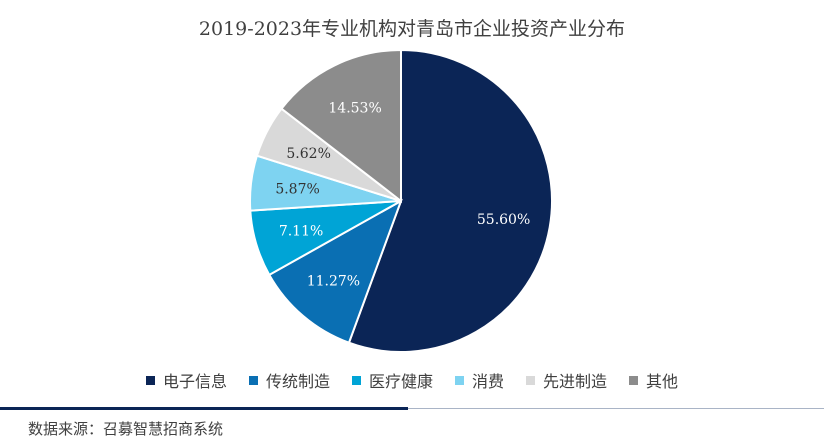 This screenshot has width=824, height=443. I want to click on legend-item-0: 电子信息, so click(186, 380).